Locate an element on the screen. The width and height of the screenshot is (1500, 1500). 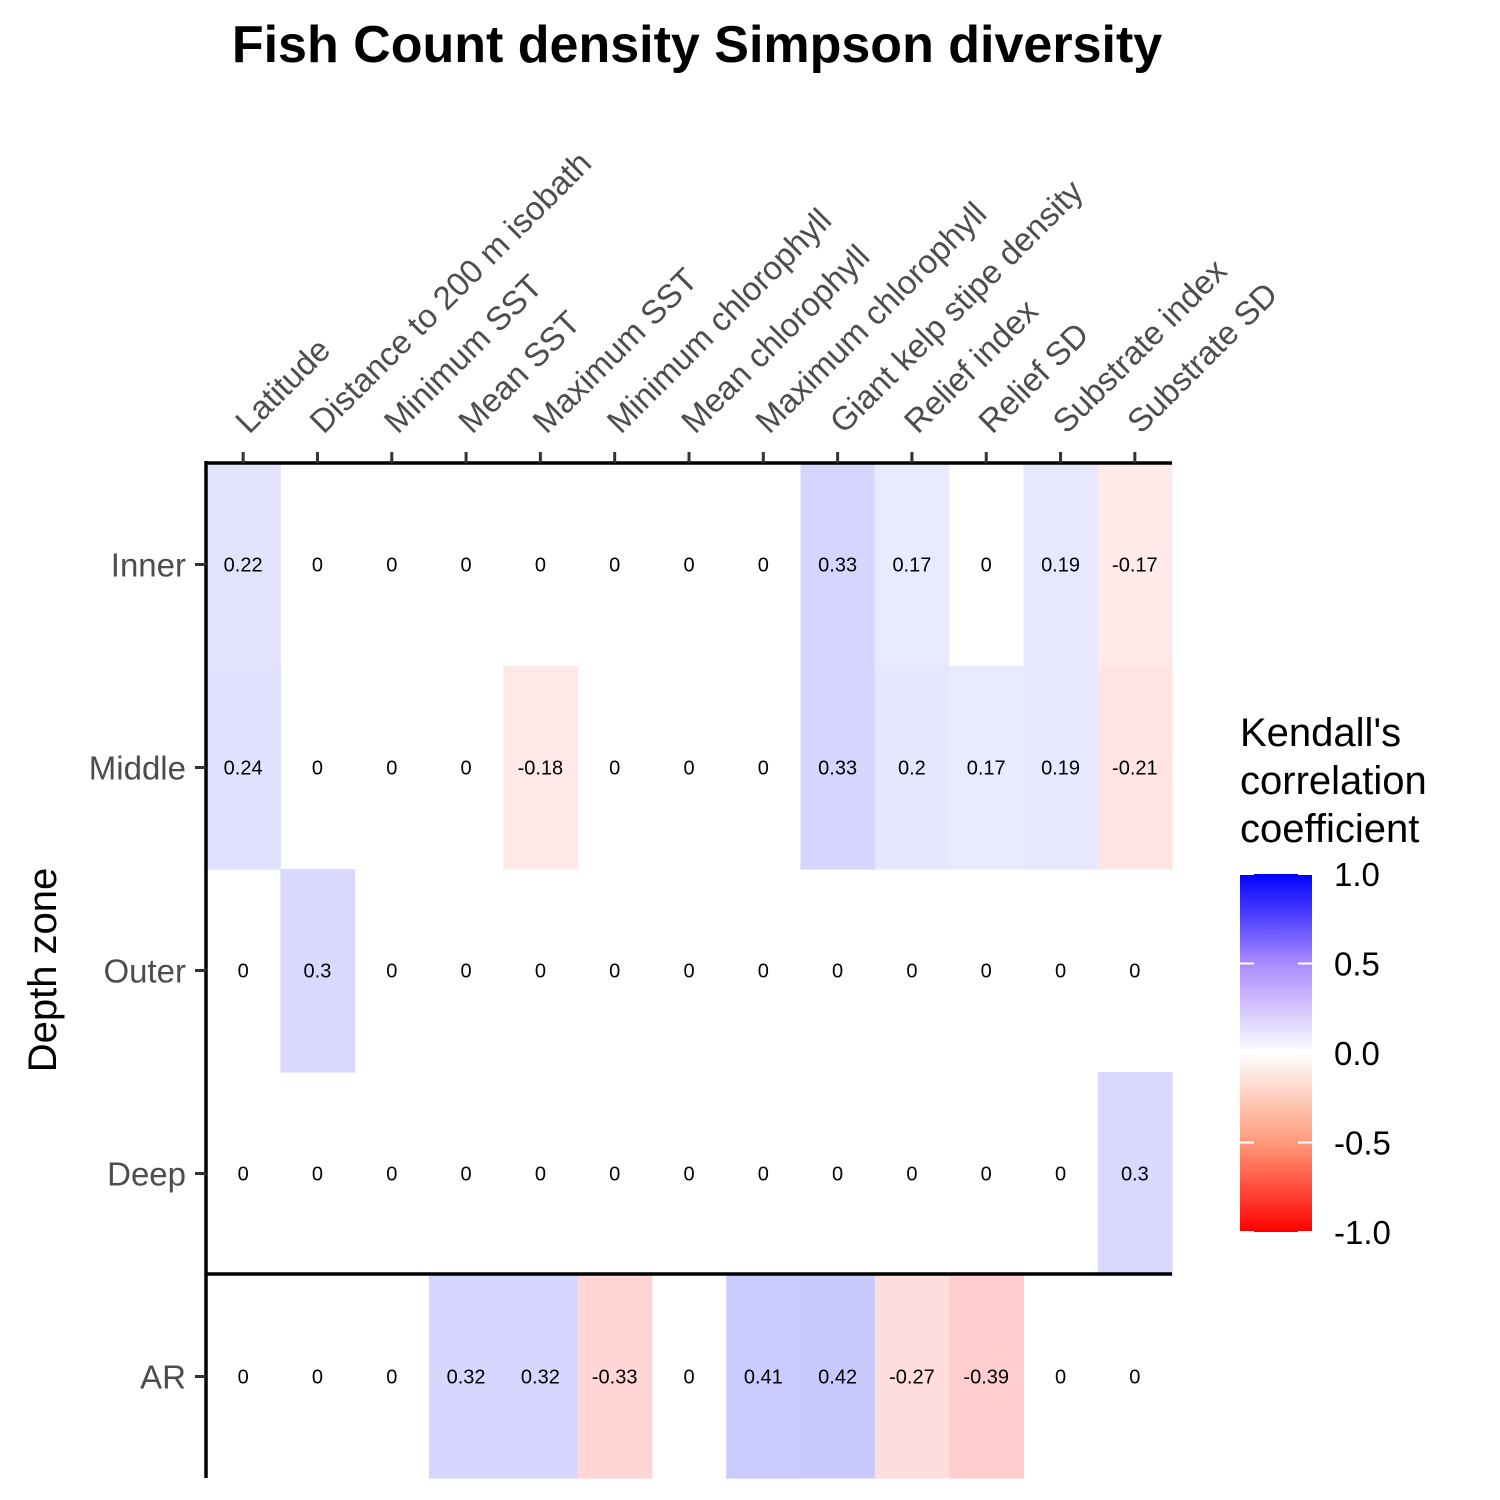
legend-title-line-1: Kendall's is located at coordinates (1320, 733).